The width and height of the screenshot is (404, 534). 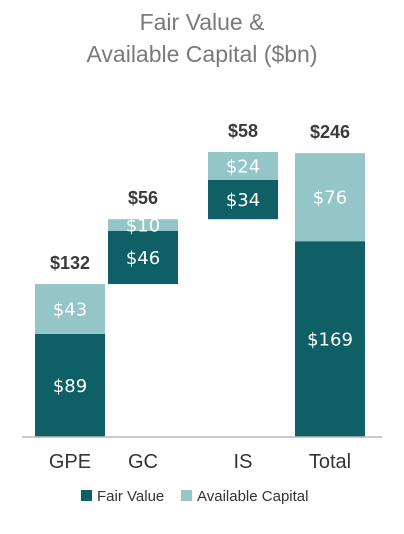 I want to click on bar-gc-fair-value, so click(x=143, y=257).